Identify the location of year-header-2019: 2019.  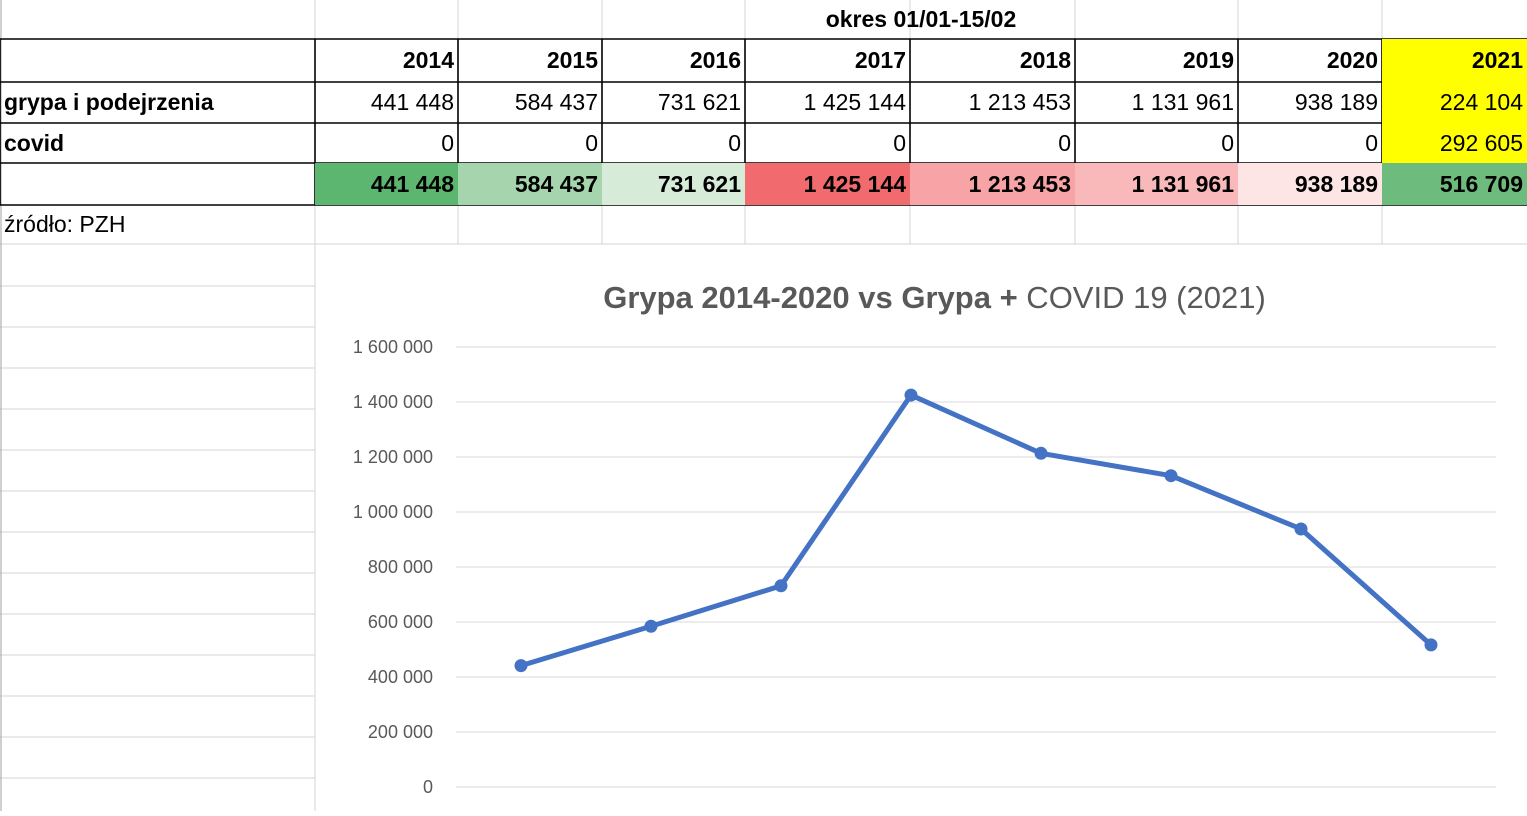
(1208, 60).